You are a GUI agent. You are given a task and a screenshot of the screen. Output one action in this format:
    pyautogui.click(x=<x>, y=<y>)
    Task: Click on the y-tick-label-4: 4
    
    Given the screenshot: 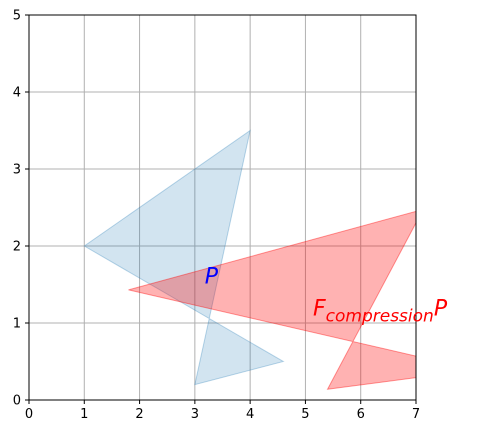 What is the action you would take?
    pyautogui.click(x=17, y=93)
    